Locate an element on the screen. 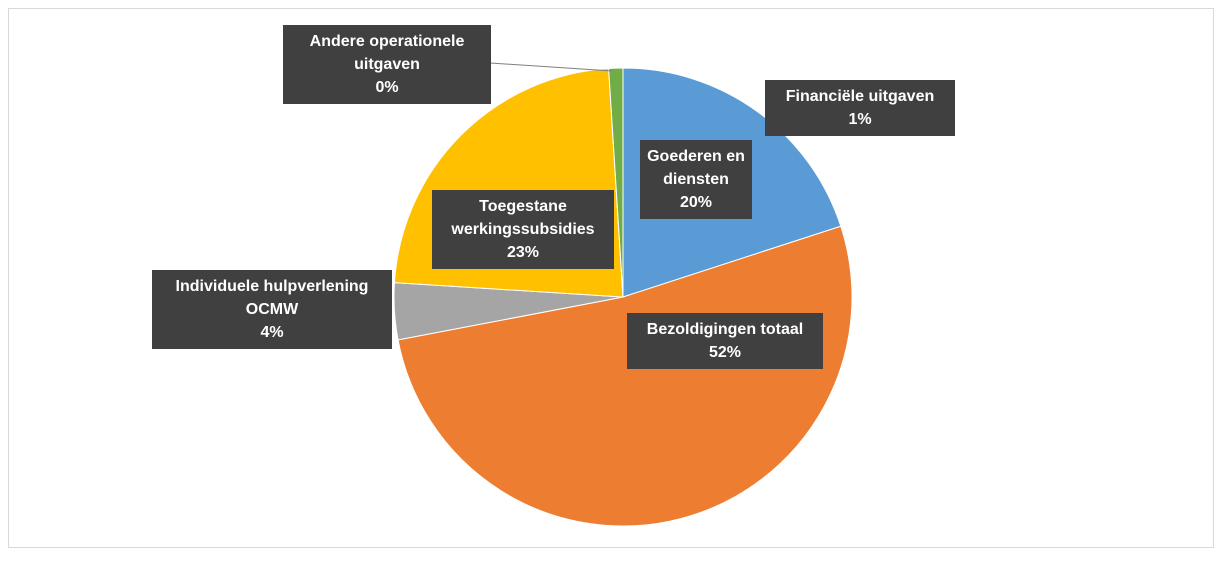 This screenshot has height=576, width=1224. label-value: 52% is located at coordinates (725, 352).